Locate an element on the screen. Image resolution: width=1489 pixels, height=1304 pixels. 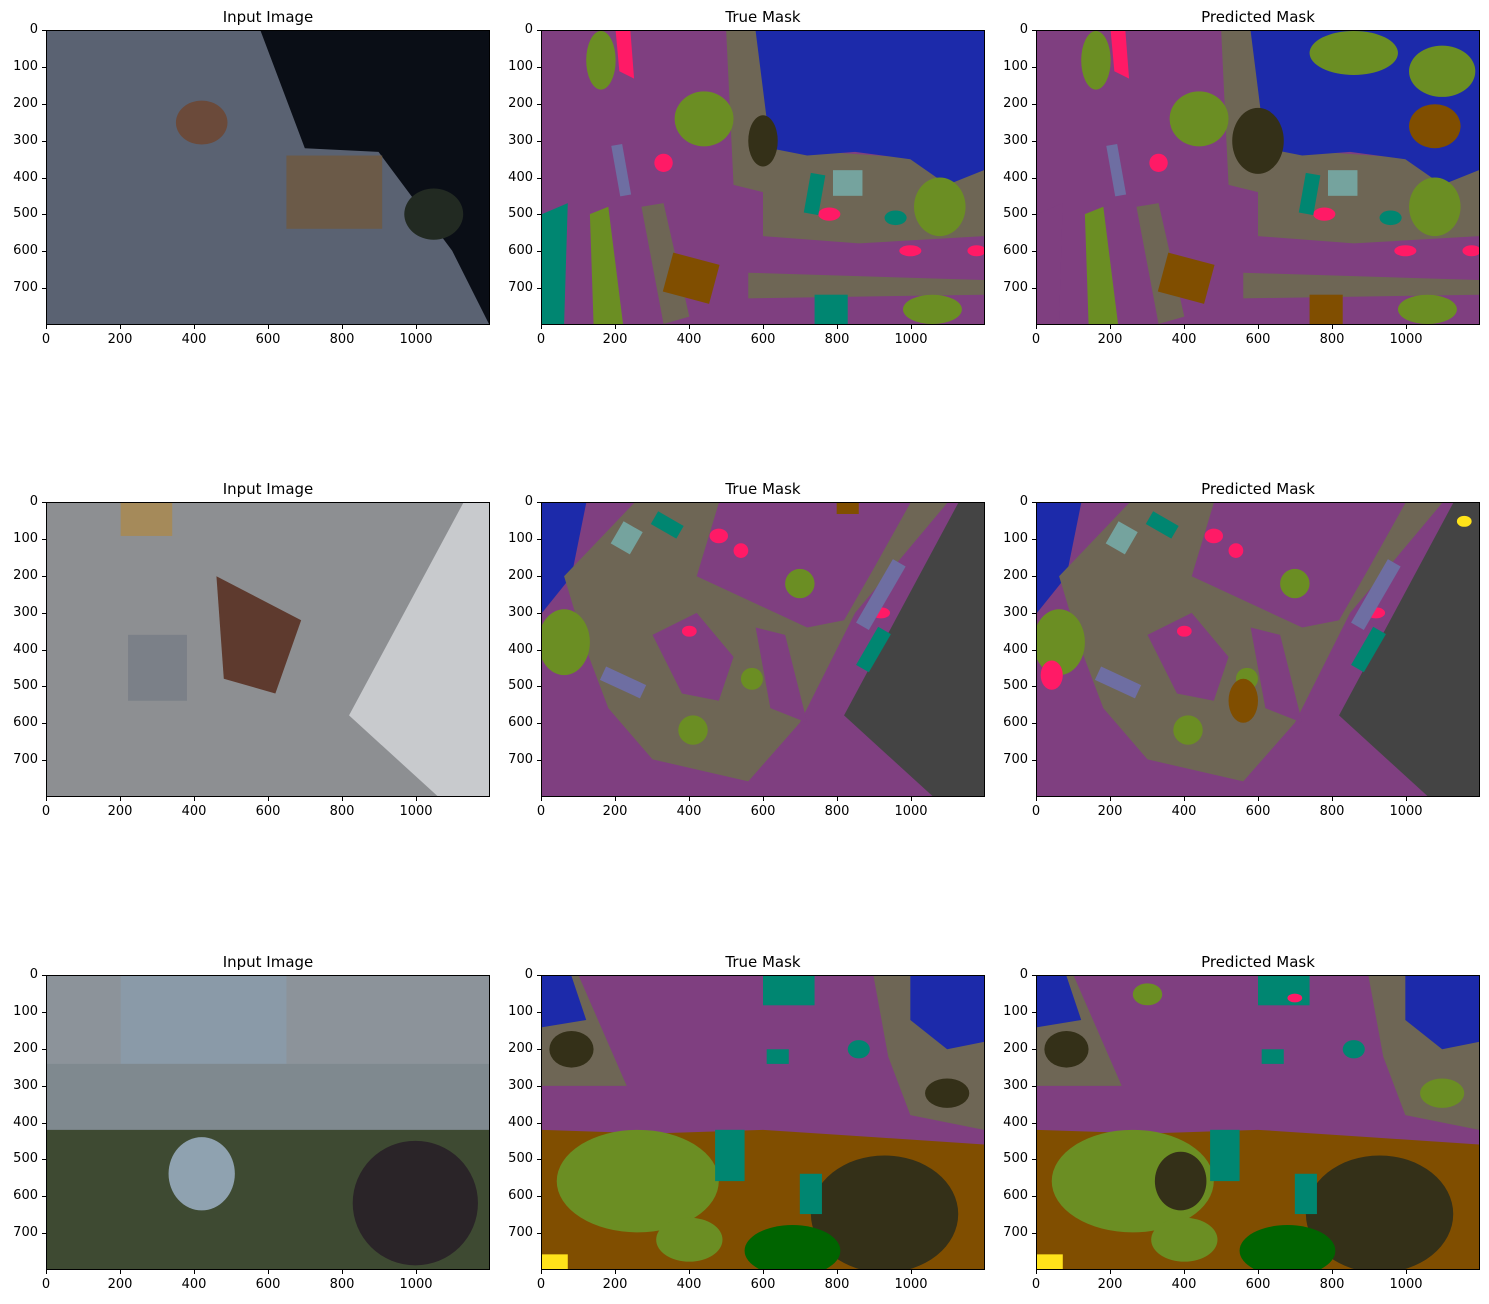
water is located at coordinates (1442, 1013).